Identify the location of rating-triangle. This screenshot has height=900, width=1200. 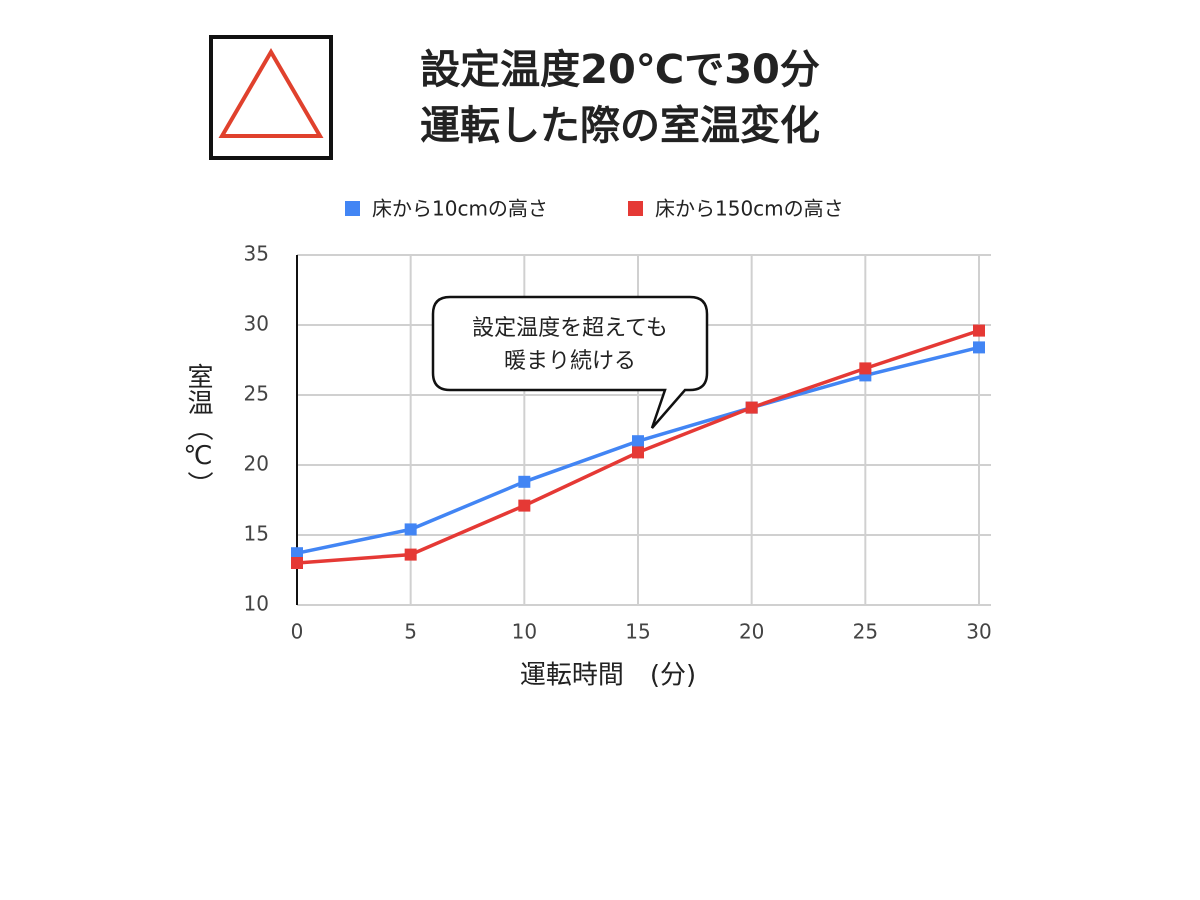
(271, 93).